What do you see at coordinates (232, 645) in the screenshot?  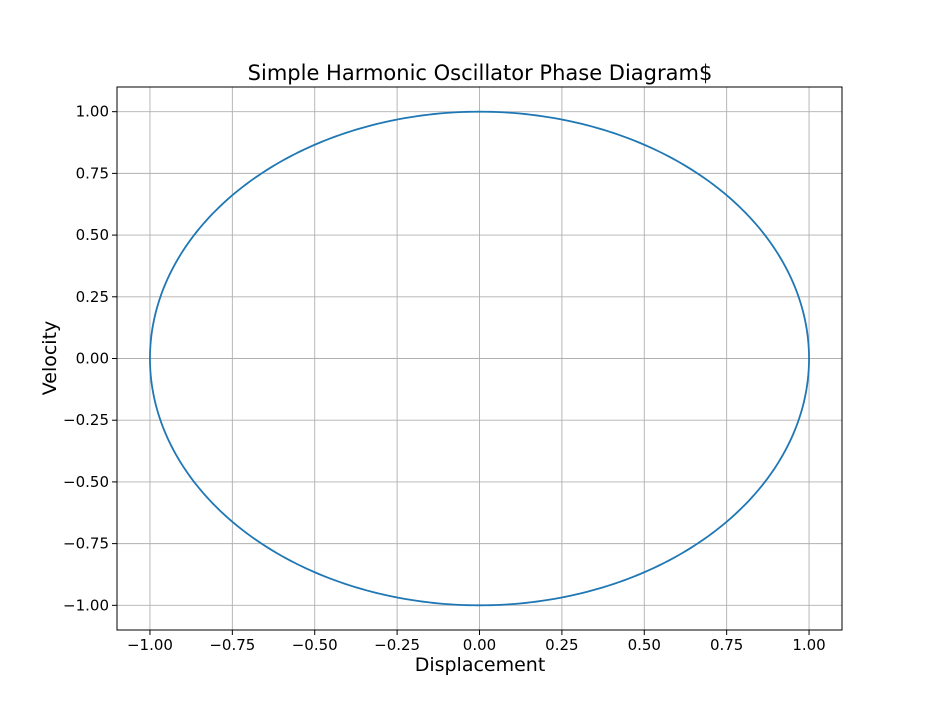 I see `x-tick-label: −0.75` at bounding box center [232, 645].